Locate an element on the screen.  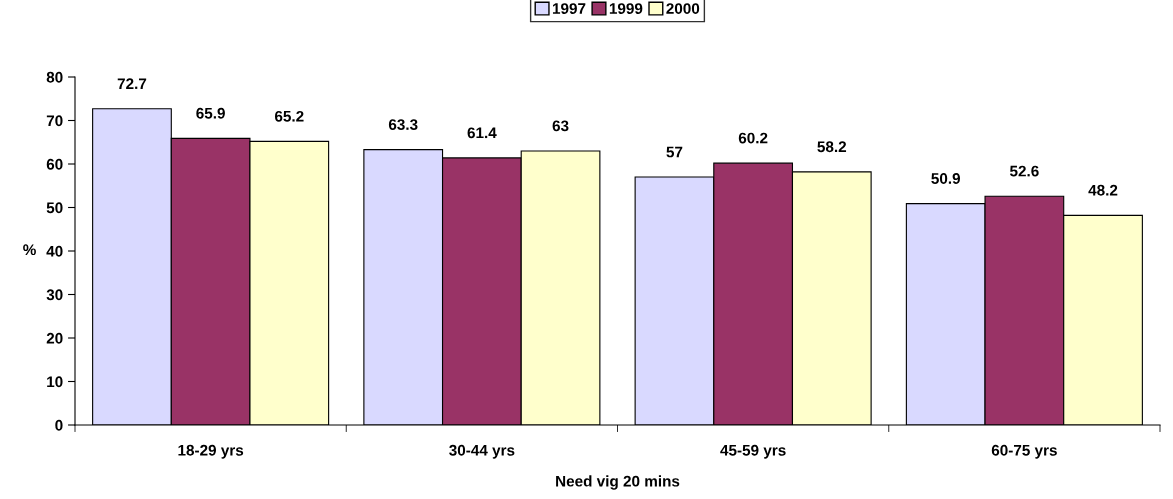
y-axis-title: % is located at coordinates (29, 250).